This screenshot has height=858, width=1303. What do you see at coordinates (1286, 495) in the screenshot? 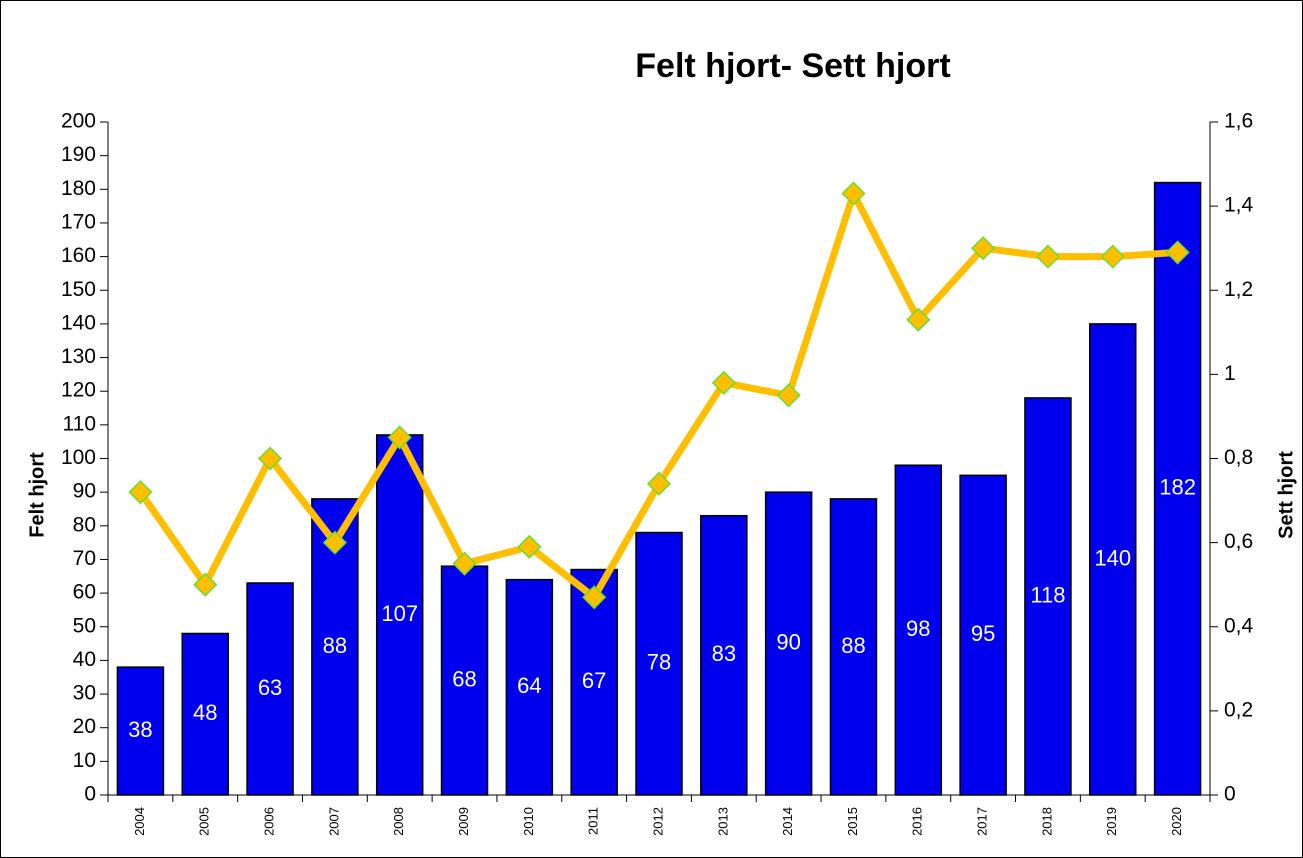
I see `y2-axis-label: Sett hjort` at bounding box center [1286, 495].